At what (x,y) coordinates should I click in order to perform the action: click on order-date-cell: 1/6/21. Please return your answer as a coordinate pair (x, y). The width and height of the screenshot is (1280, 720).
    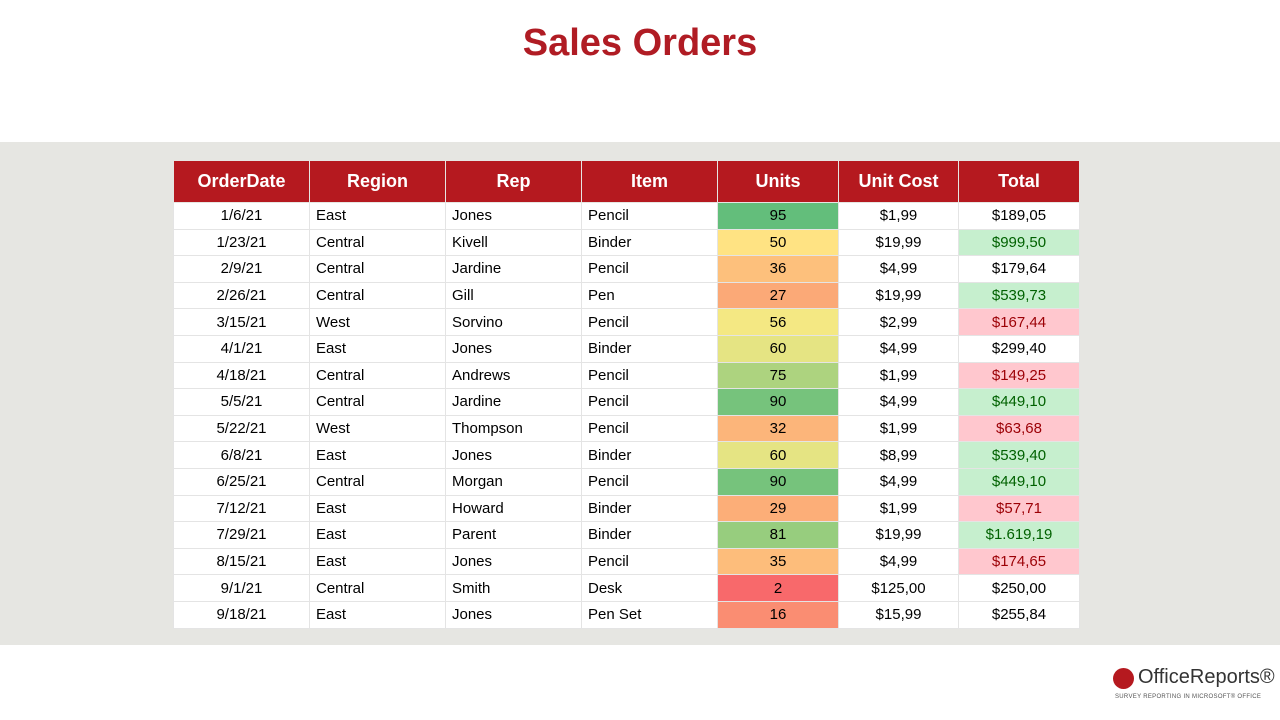
    Looking at the image, I should click on (241, 216).